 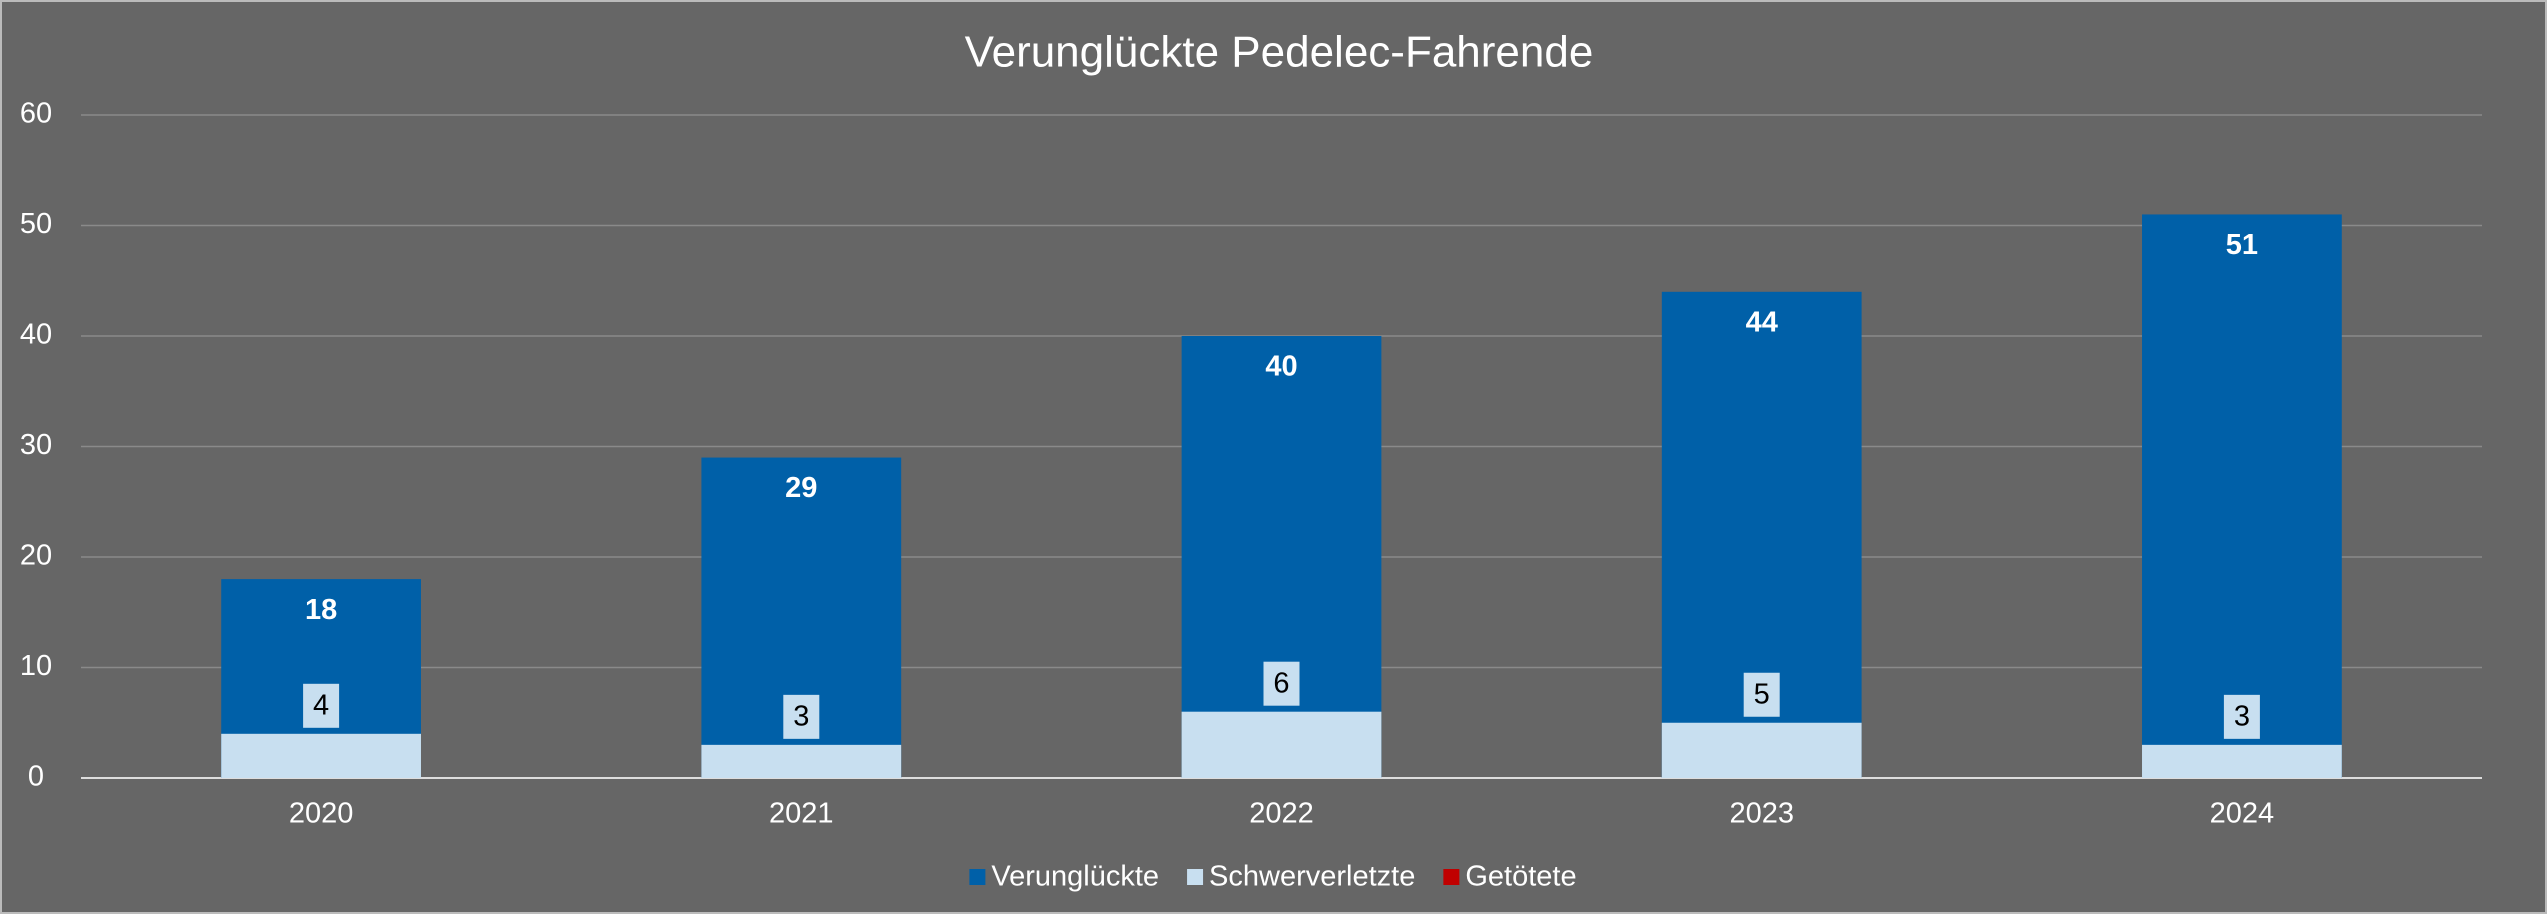 I want to click on x-tick-label: 2022, so click(x=1281, y=814).